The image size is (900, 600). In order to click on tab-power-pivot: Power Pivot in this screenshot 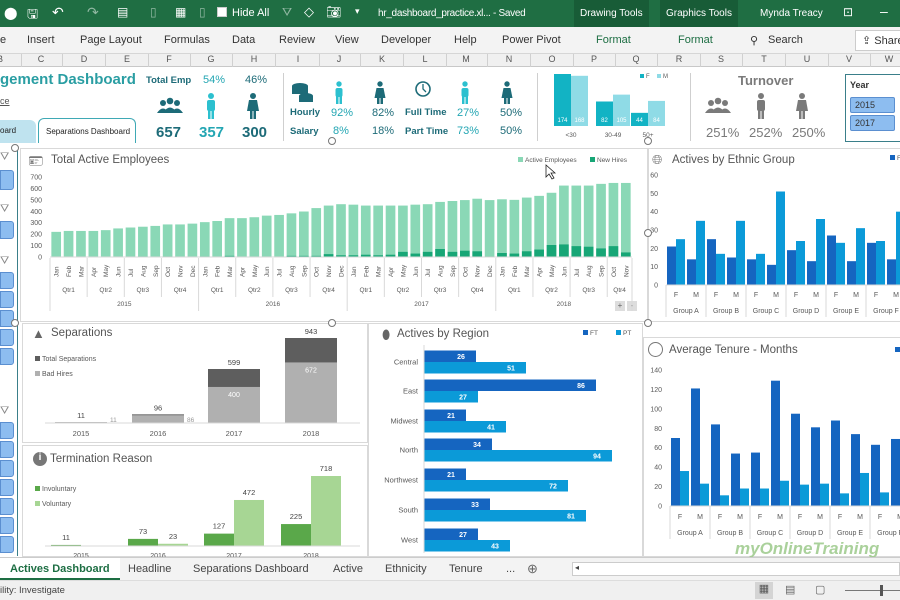, I will do `click(531, 40)`.